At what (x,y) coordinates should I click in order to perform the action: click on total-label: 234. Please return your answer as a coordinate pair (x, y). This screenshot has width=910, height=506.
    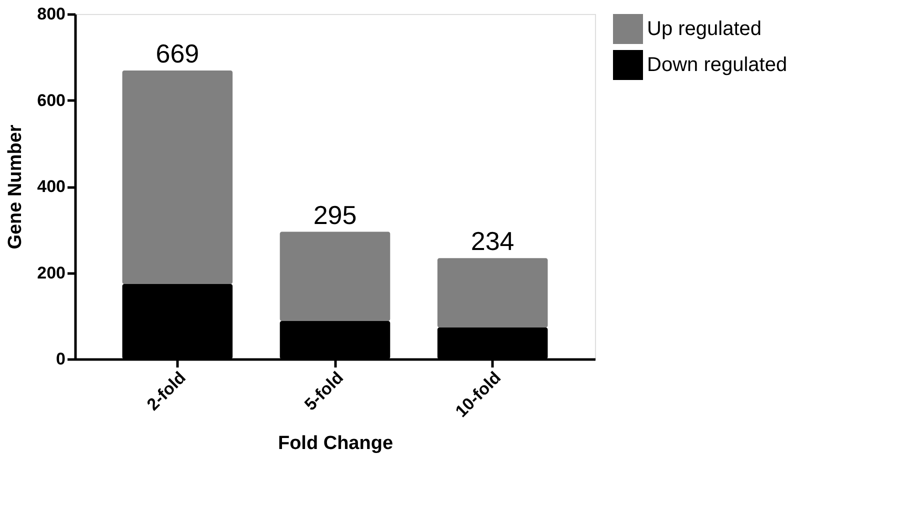
    Looking at the image, I should click on (492, 241).